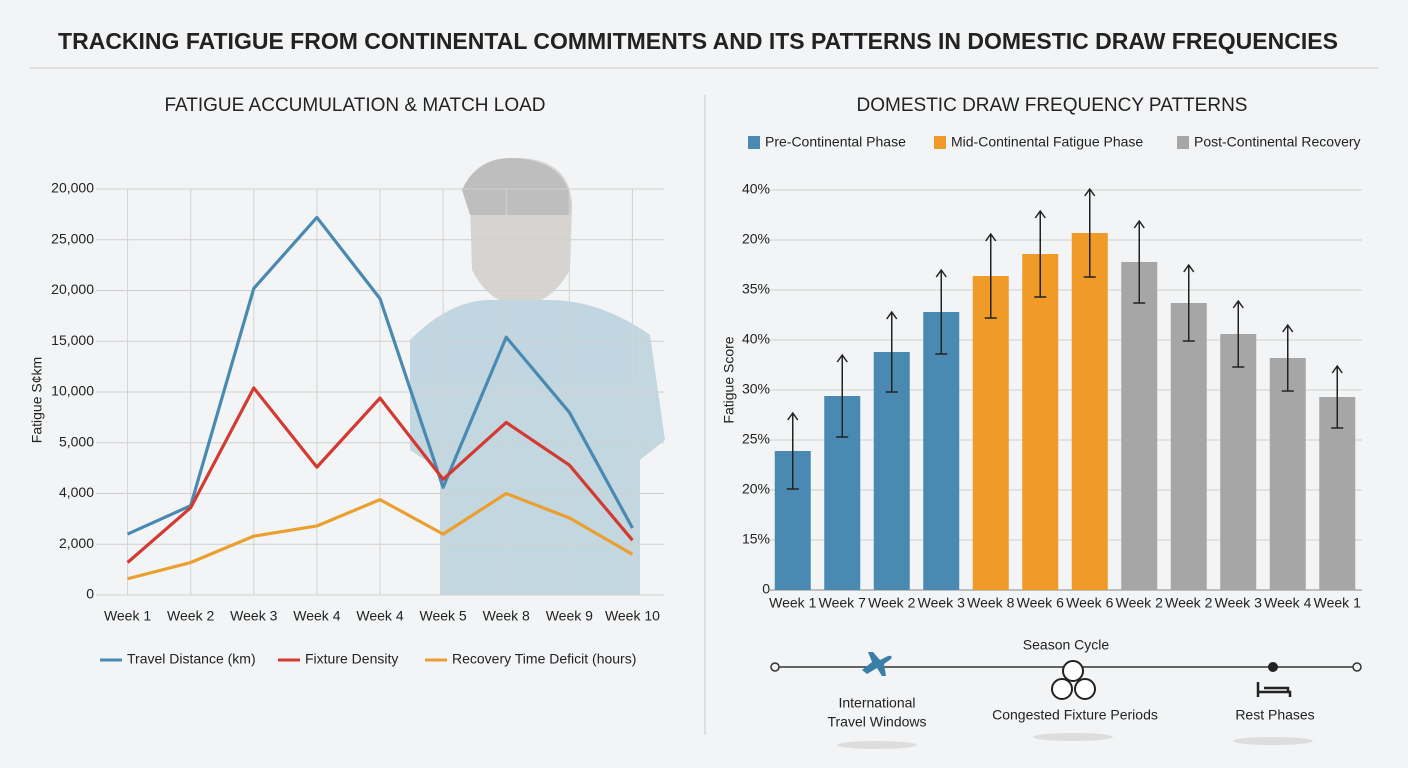 The image size is (1408, 768). What do you see at coordinates (1075, 715) in the screenshot?
I see `timeline-label: Congested Fixture Periods` at bounding box center [1075, 715].